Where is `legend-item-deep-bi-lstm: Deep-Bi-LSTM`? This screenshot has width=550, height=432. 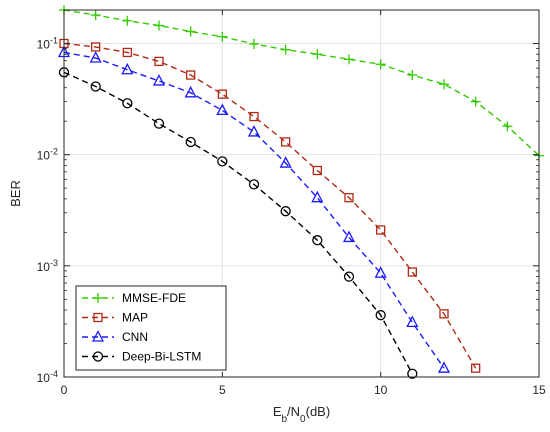 legend-item-deep-bi-lstm: Deep-Bi-LSTM is located at coordinates (141, 357).